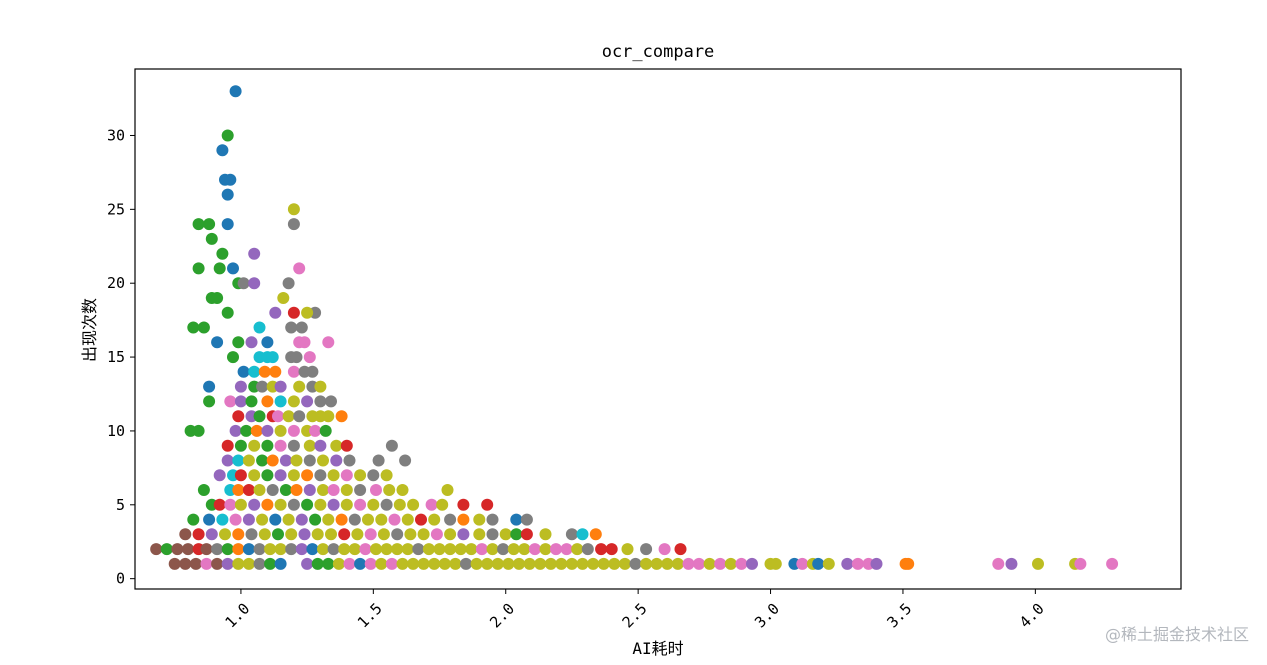  I want to click on y-axis: 0 5 10 15 20 25 30, so click(121, 357).